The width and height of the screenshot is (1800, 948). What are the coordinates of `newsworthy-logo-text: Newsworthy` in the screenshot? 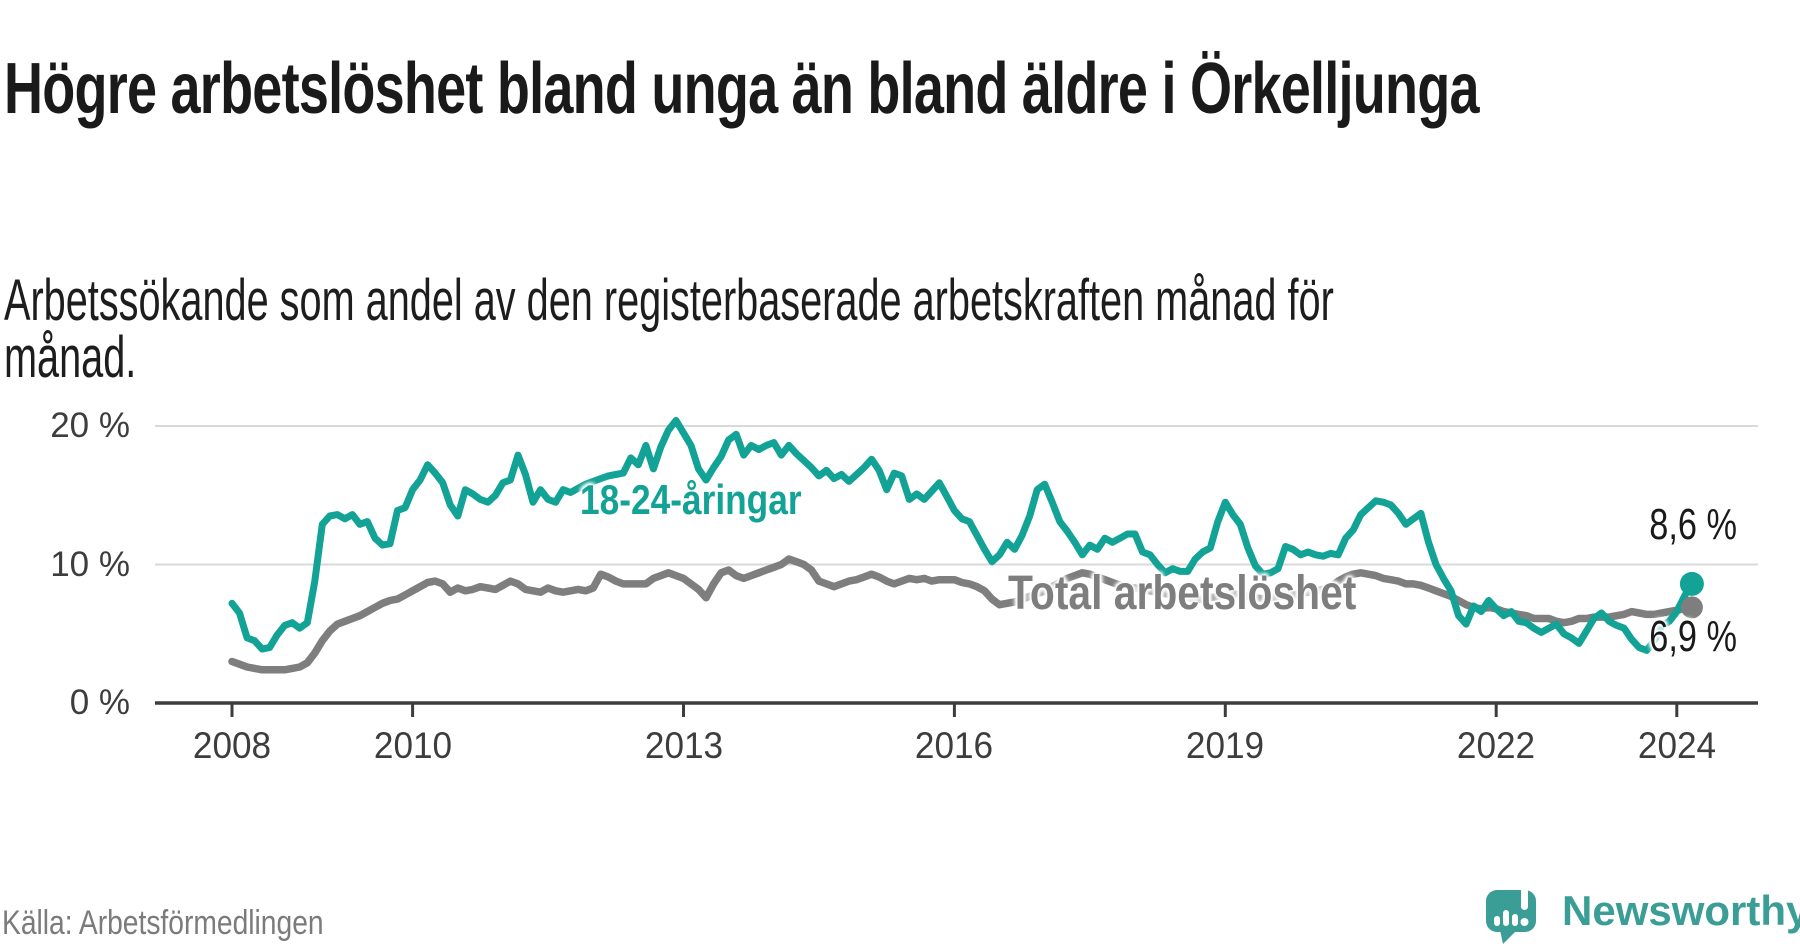 It's located at (1681, 910).